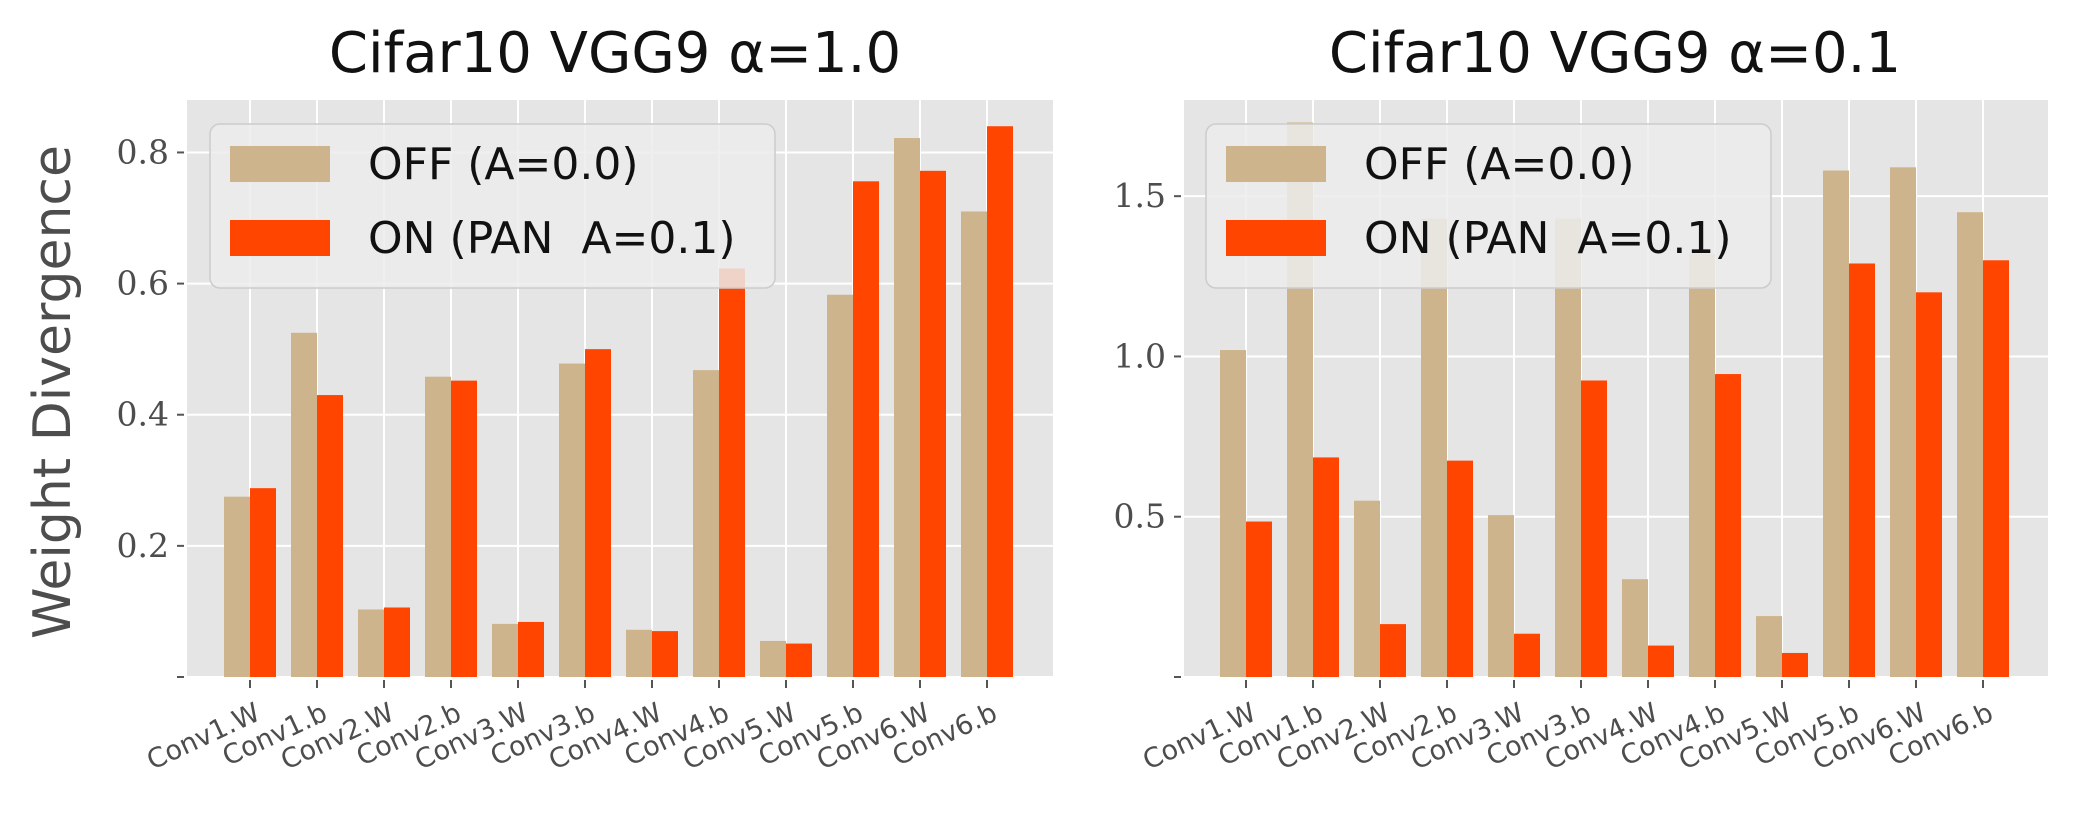  I want to click on y-tick-label: 0.8, so click(143, 151).